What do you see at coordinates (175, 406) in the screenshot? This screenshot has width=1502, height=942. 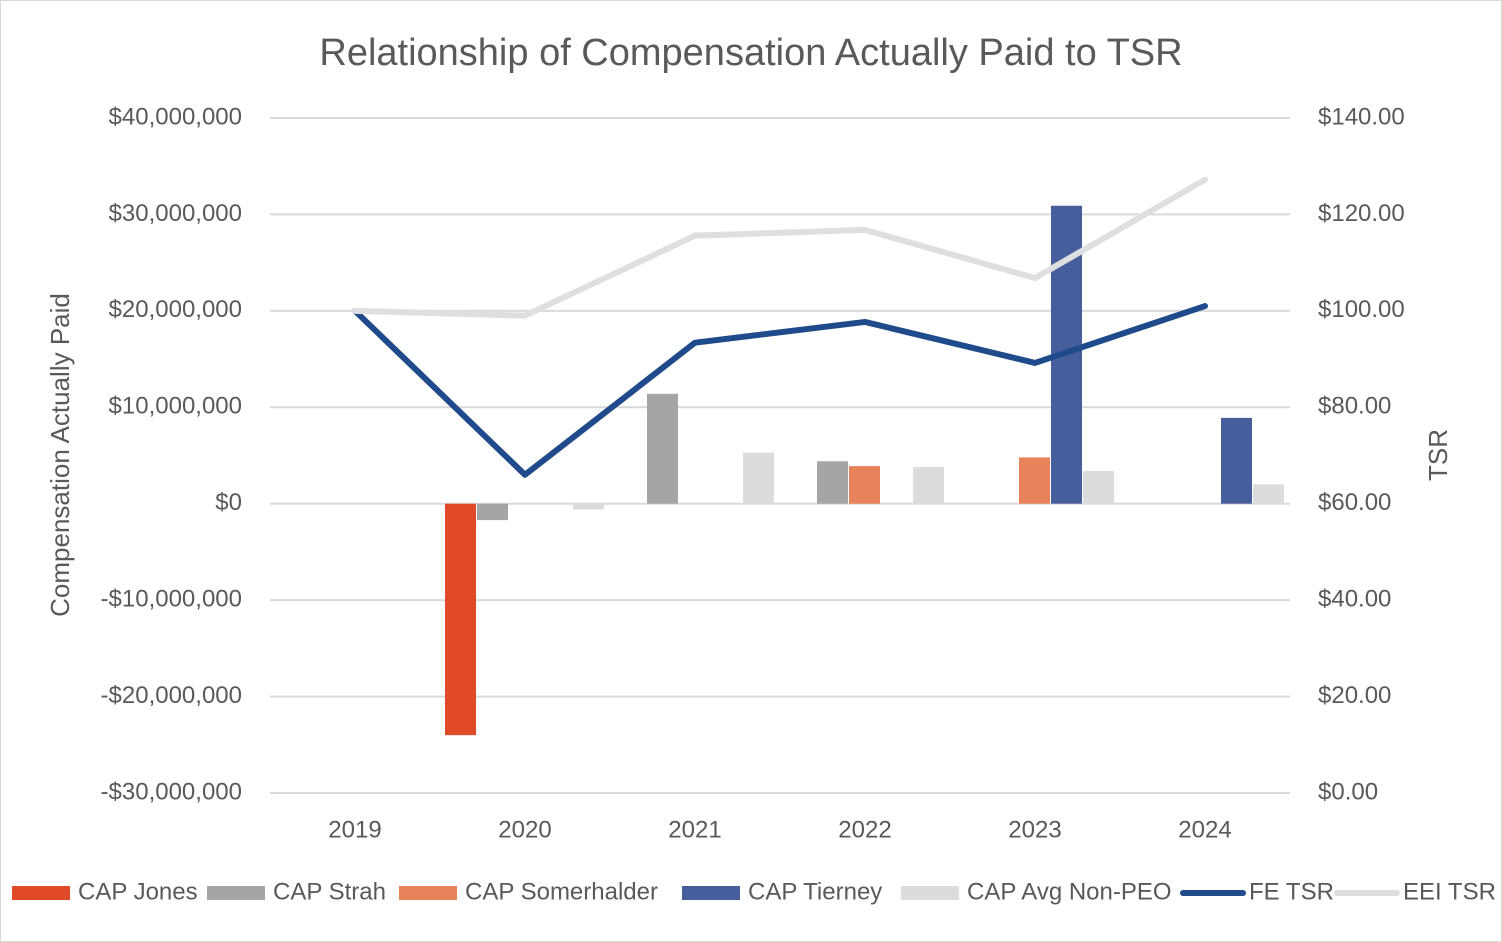 I see `y-tick-label: $10,000,000` at bounding box center [175, 406].